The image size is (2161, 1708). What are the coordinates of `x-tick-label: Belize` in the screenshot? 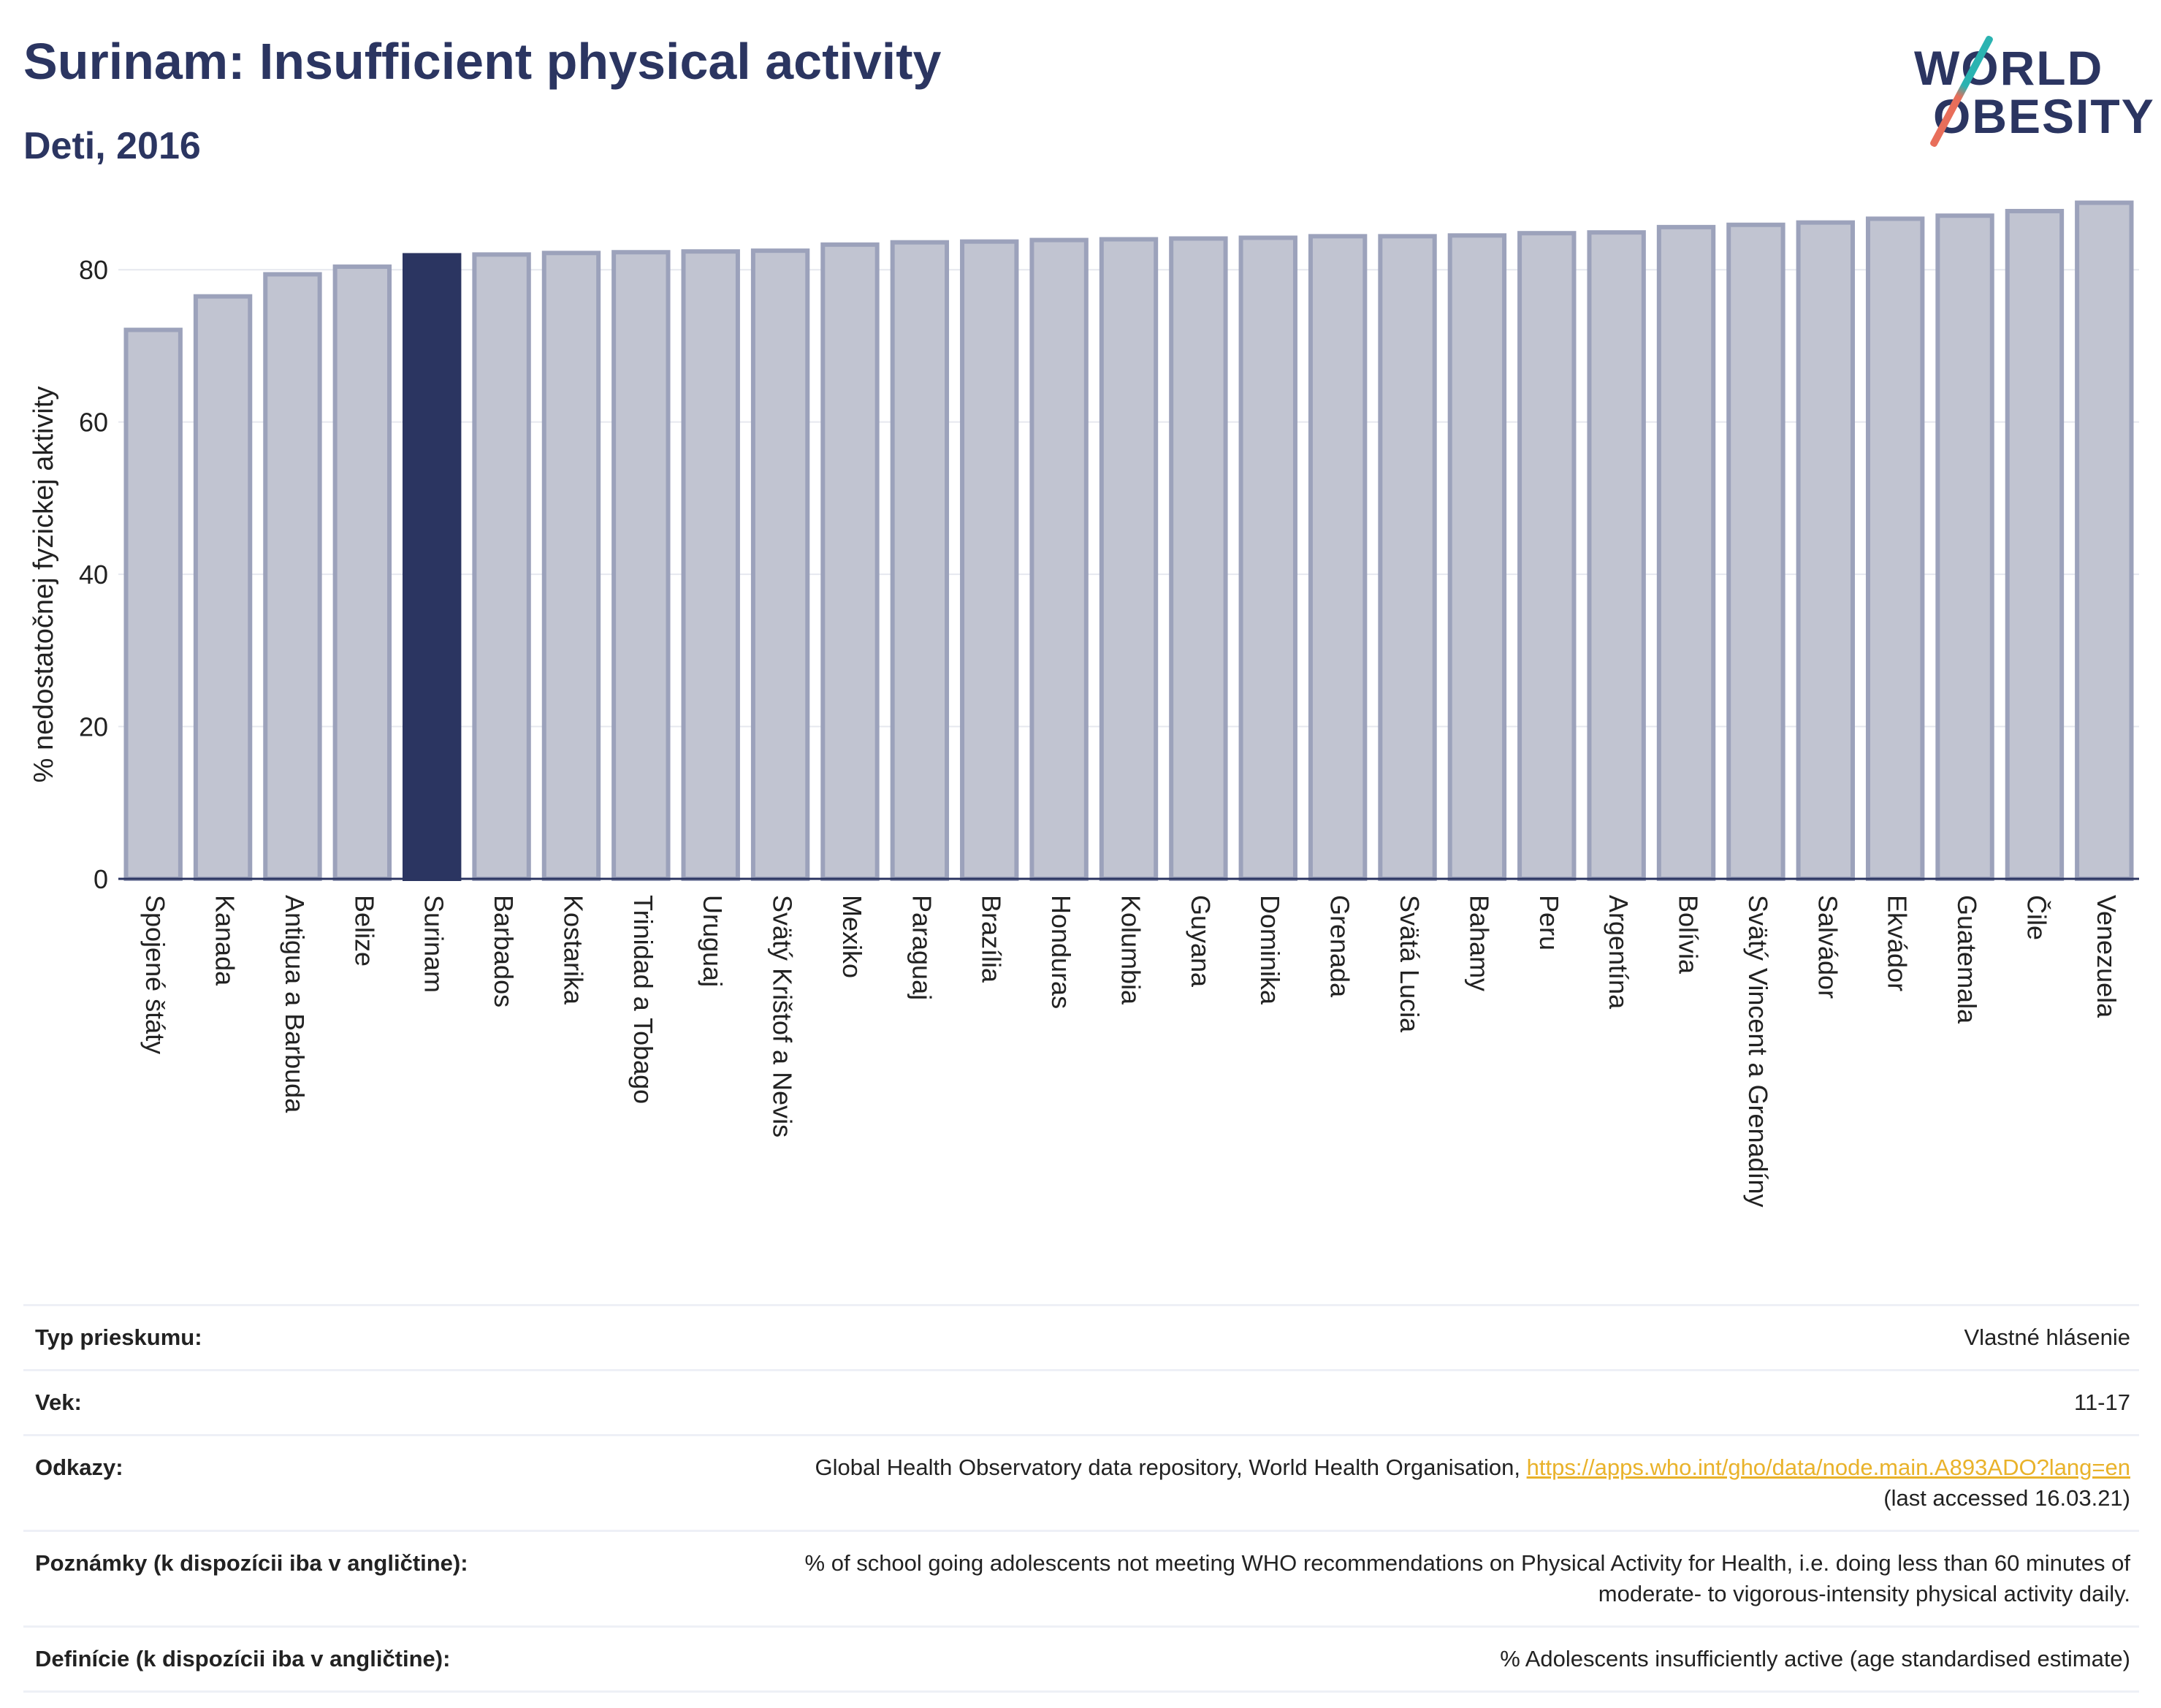 It's located at (364, 931).